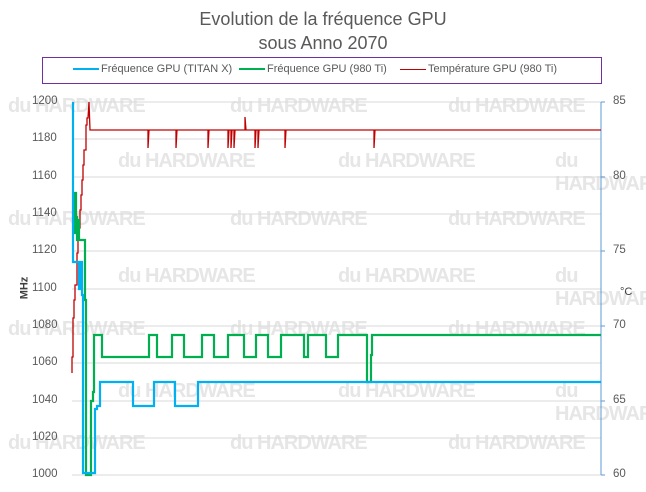  What do you see at coordinates (327, 69) in the screenshot?
I see `legend-label: Fréquence GPU (980 Ti)` at bounding box center [327, 69].